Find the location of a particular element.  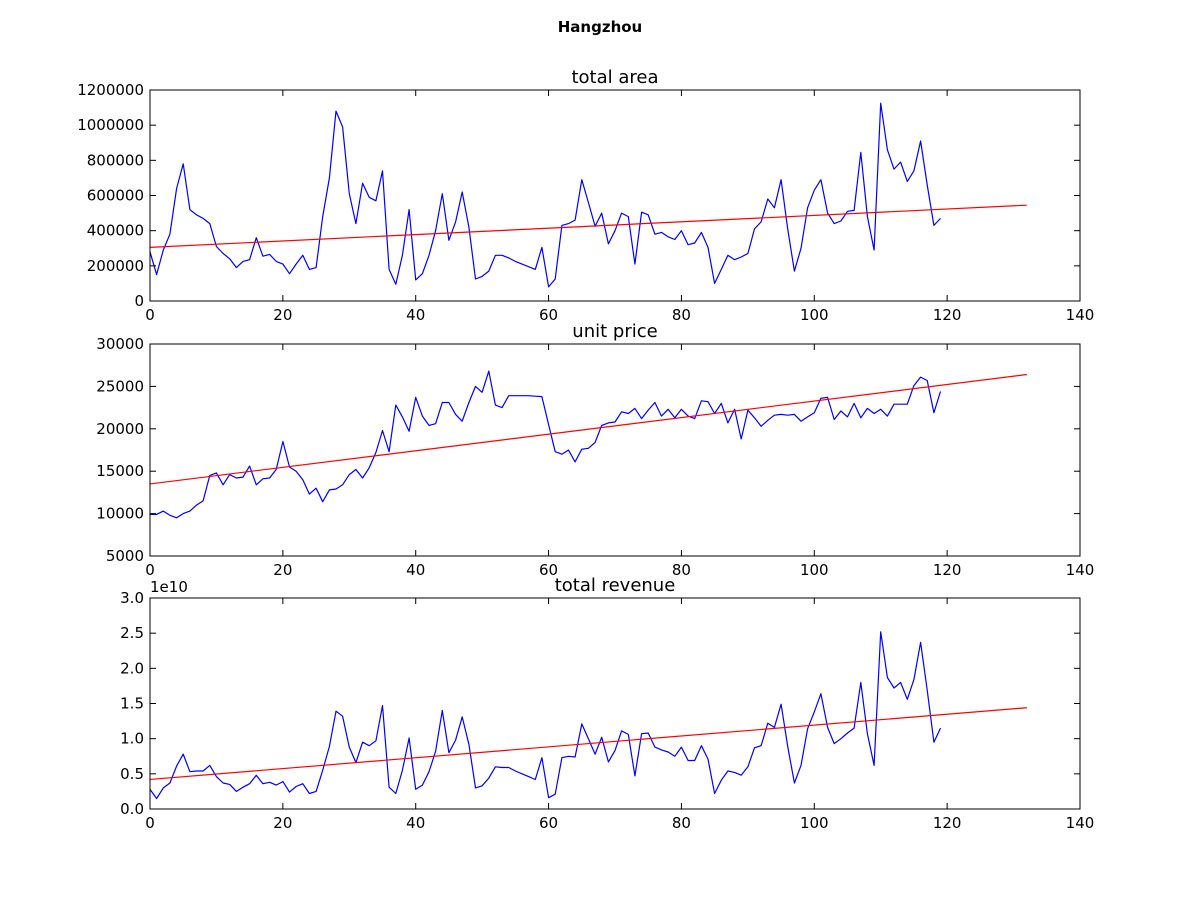

y-tick-label: 2.5 is located at coordinates (132, 633).